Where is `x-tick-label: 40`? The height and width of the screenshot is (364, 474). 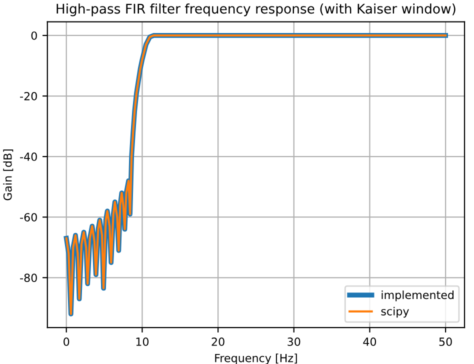
x-tick-label: 40 is located at coordinates (369, 342).